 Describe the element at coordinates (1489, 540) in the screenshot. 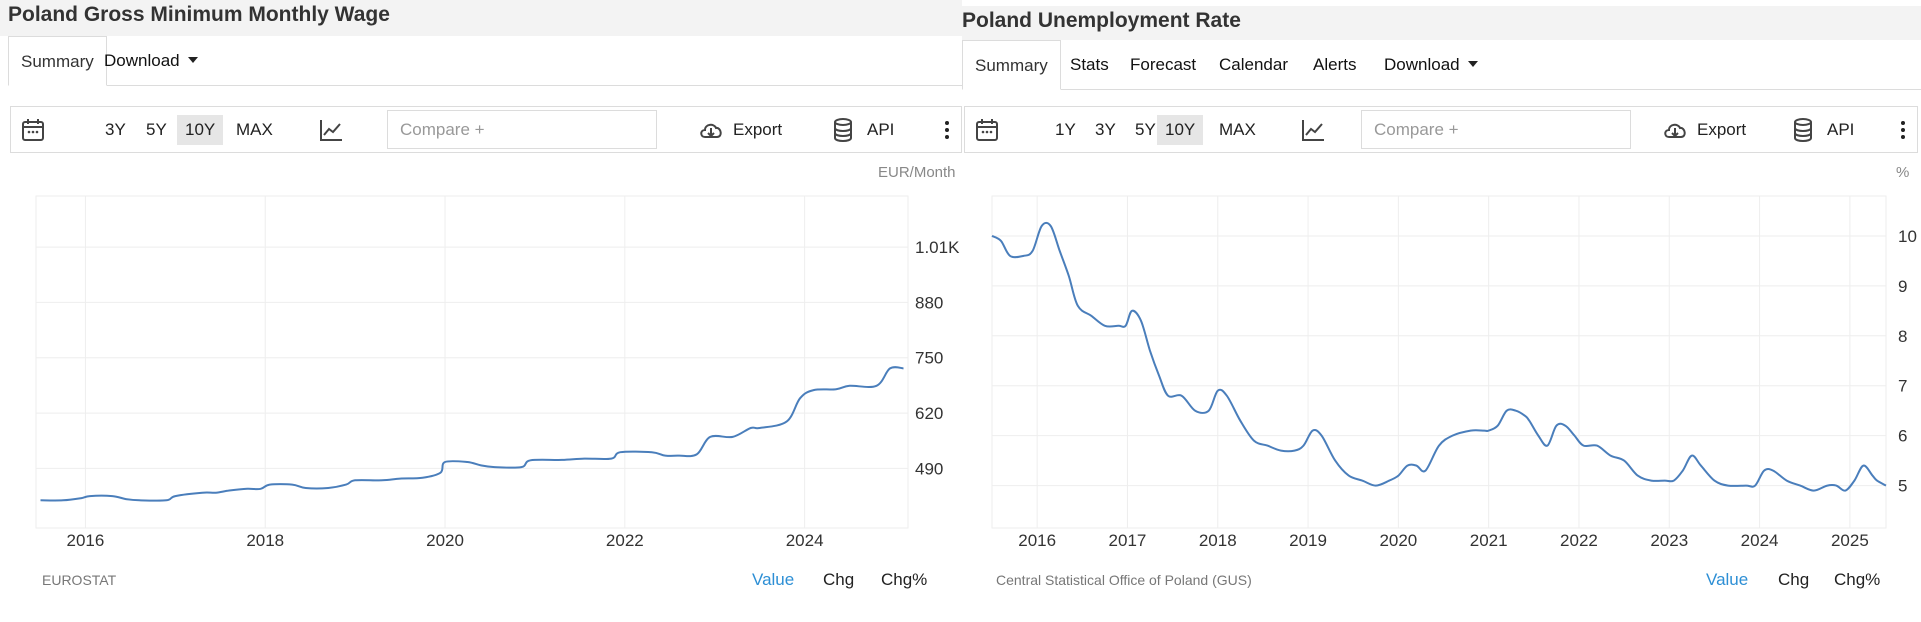

I see `x-tick-label: 2021` at that location.